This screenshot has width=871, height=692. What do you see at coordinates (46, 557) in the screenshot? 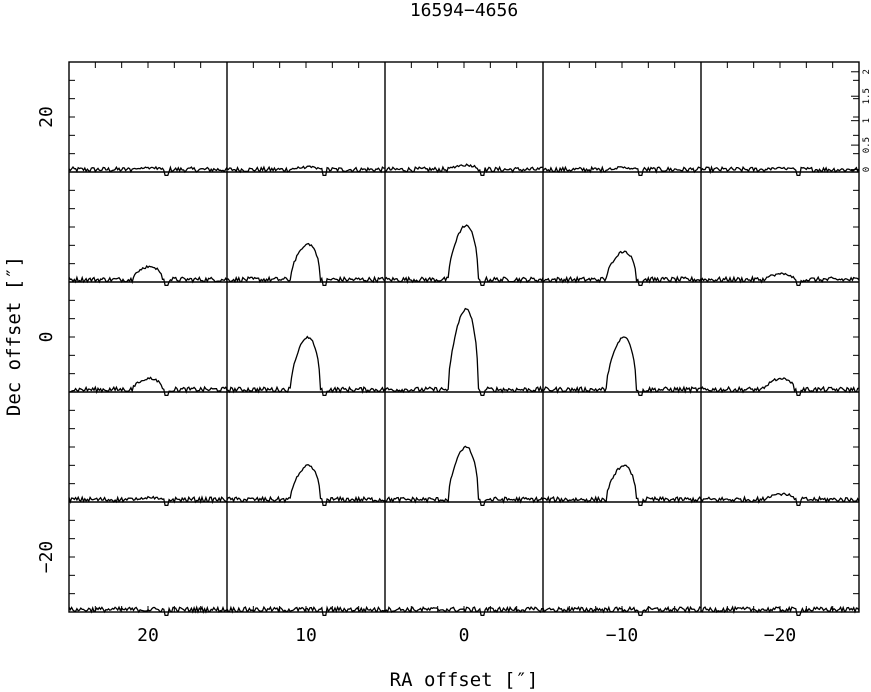
I see `y-tick-label: −20` at bounding box center [46, 557].